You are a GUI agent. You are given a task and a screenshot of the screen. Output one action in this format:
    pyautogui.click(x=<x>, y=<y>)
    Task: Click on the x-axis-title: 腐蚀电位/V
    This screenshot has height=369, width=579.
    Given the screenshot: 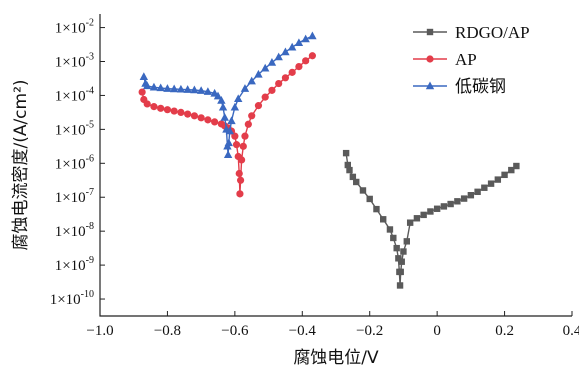 What is the action you would take?
    pyautogui.click(x=336, y=358)
    